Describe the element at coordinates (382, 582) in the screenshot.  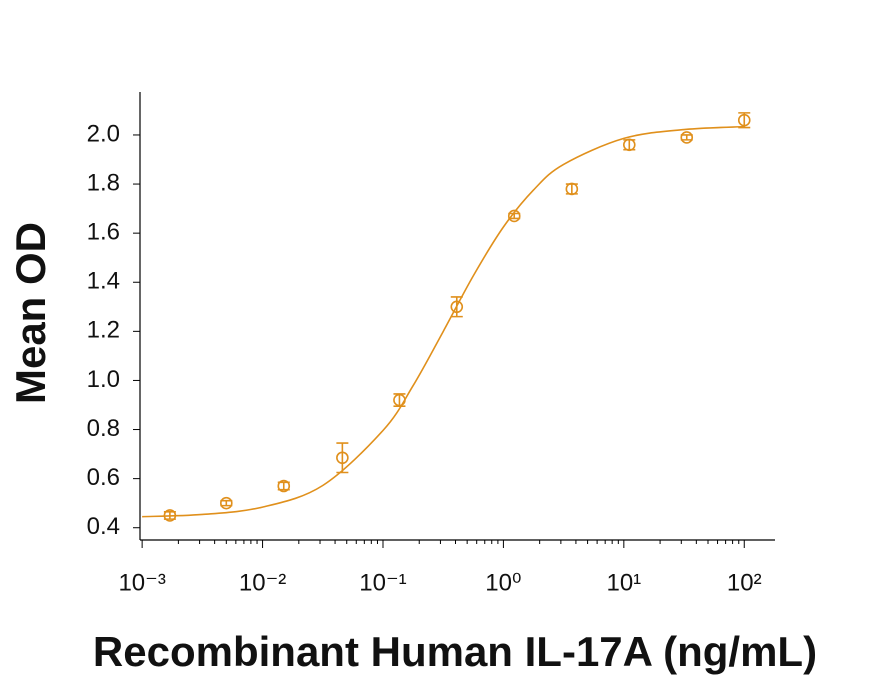
I see `x-tick-label: 10⁻¹` at that location.